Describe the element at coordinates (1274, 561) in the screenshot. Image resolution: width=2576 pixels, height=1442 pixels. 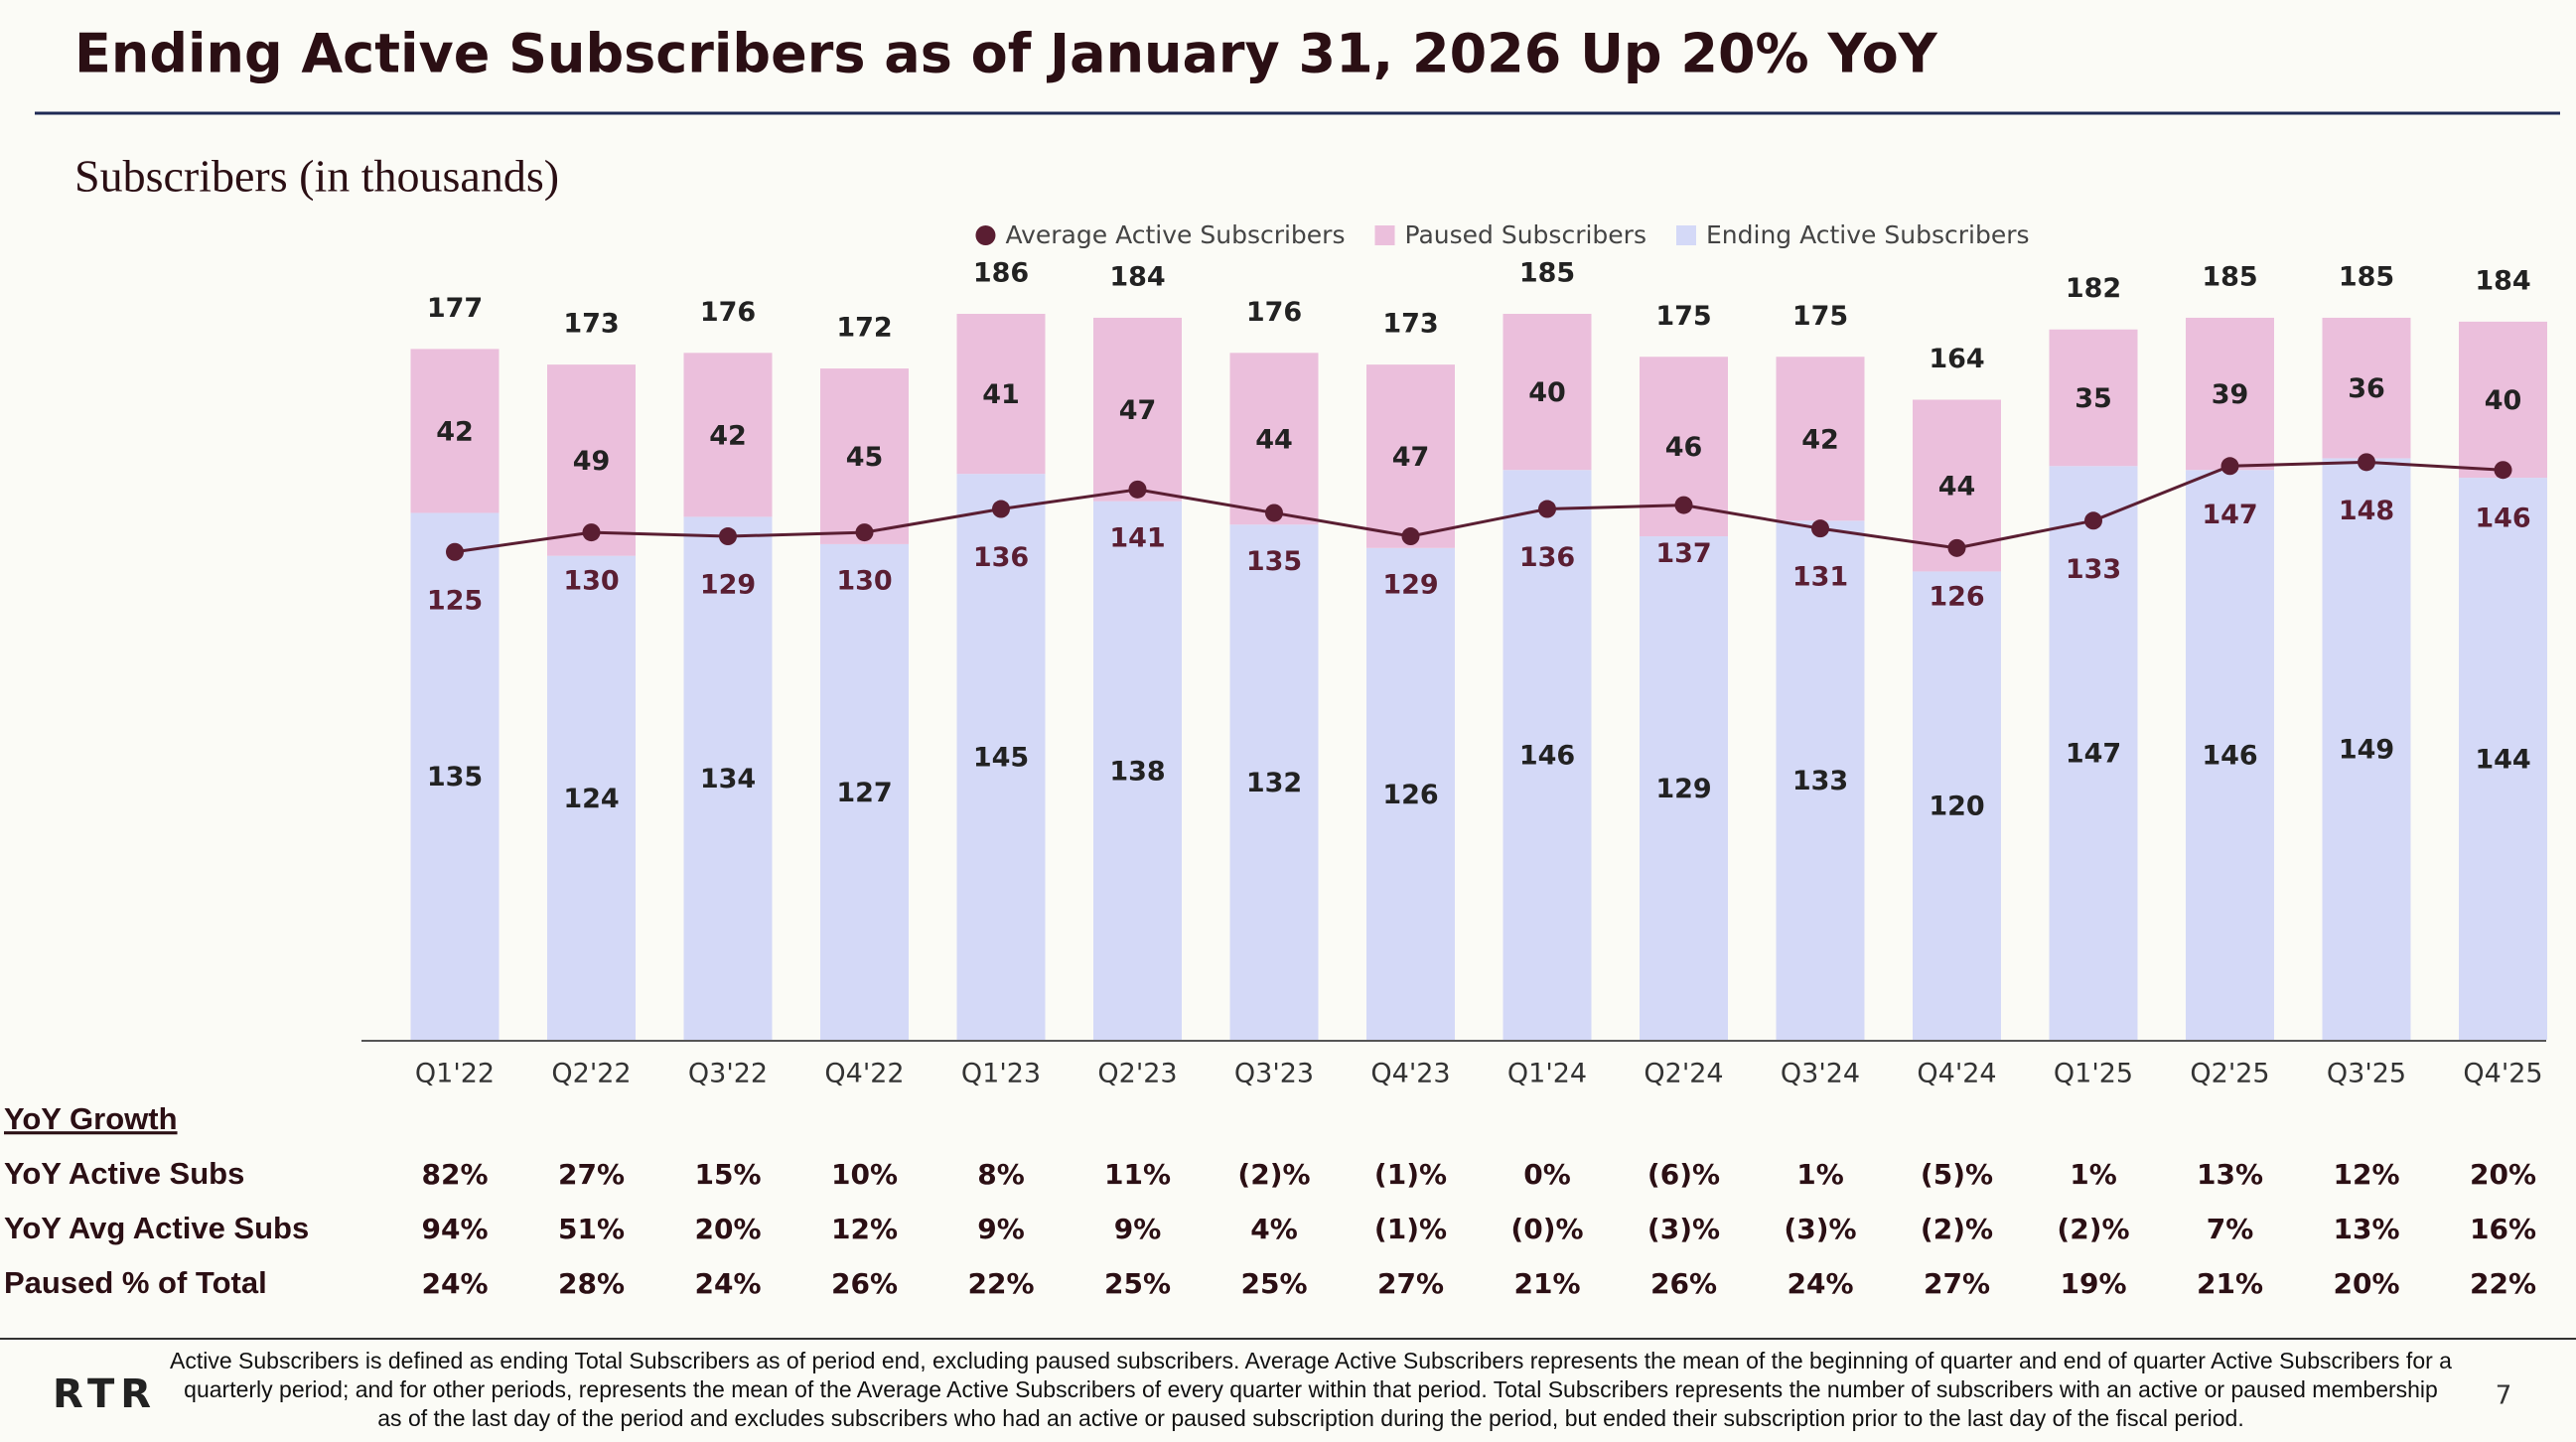
I see `line-value-label: 135` at that location.